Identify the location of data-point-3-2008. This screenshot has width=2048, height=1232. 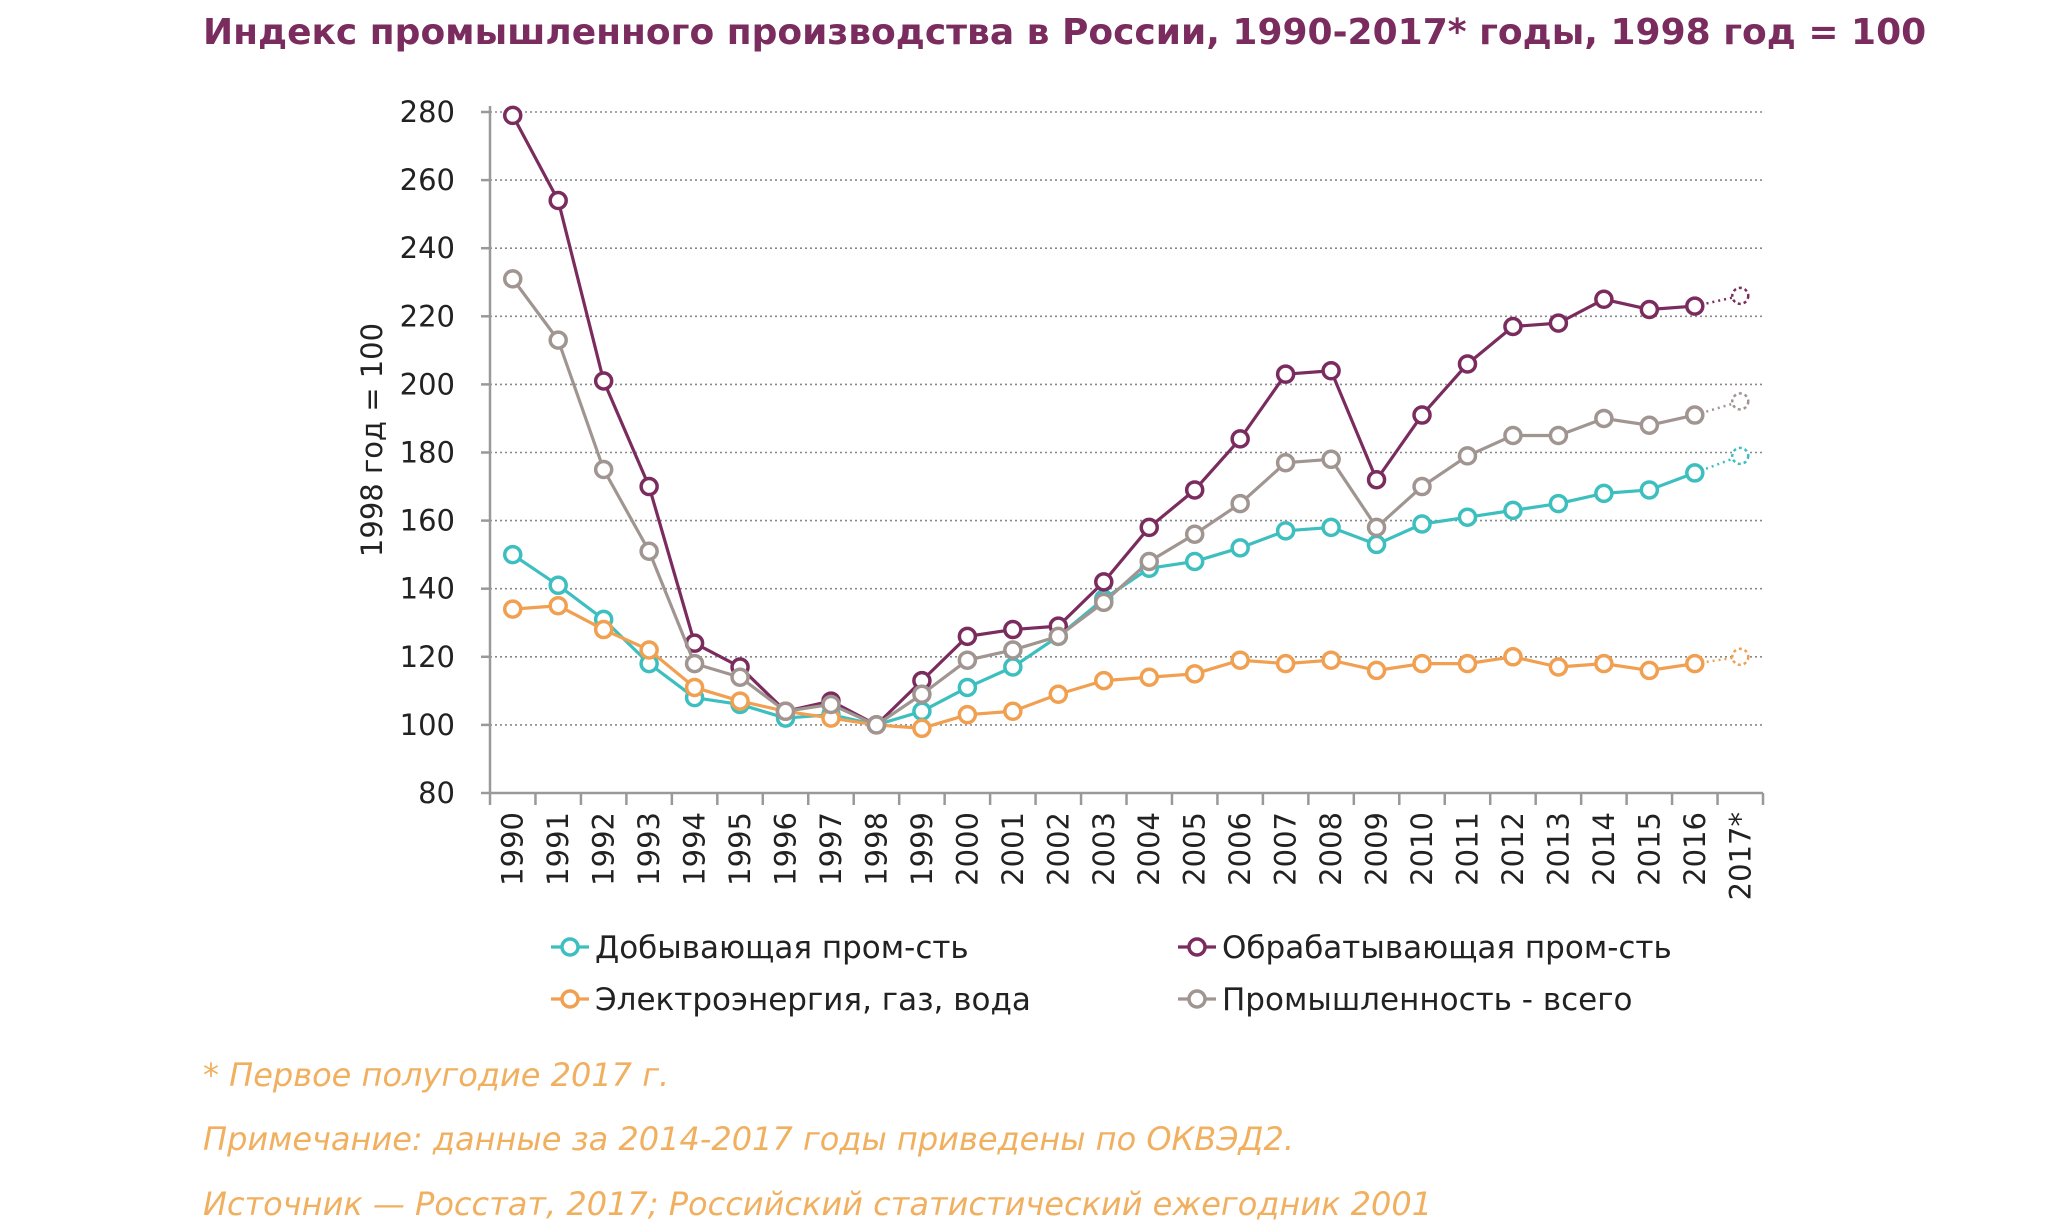
(1331, 459).